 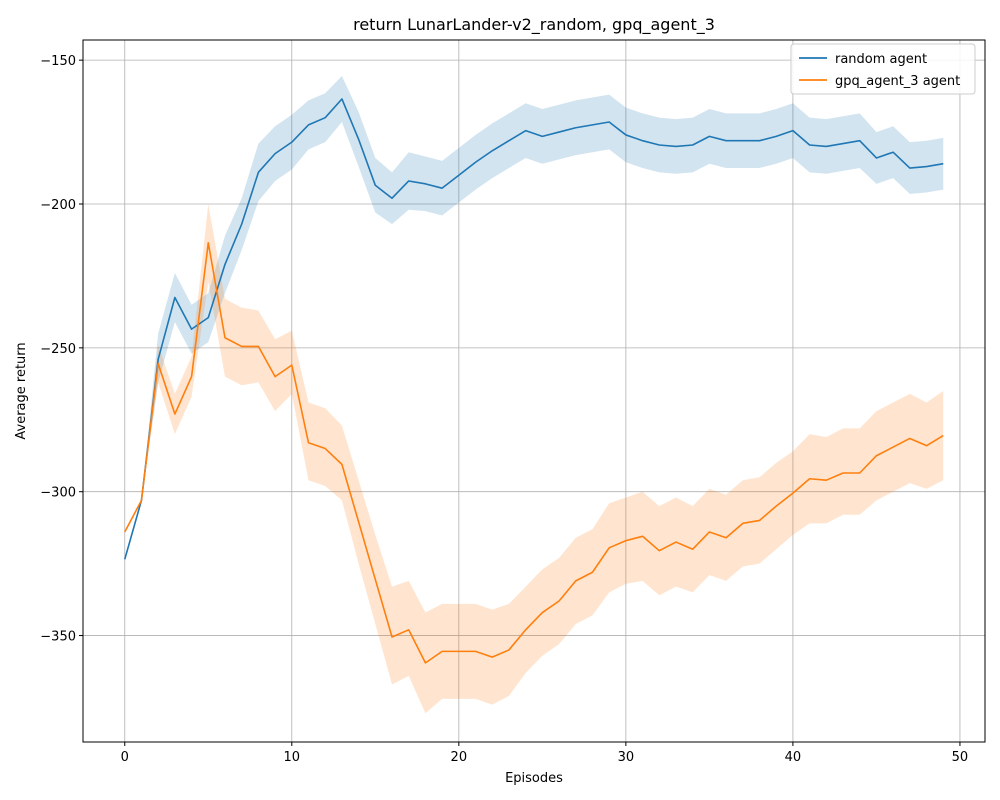 I want to click on x-tick-label: 30, so click(x=626, y=757).